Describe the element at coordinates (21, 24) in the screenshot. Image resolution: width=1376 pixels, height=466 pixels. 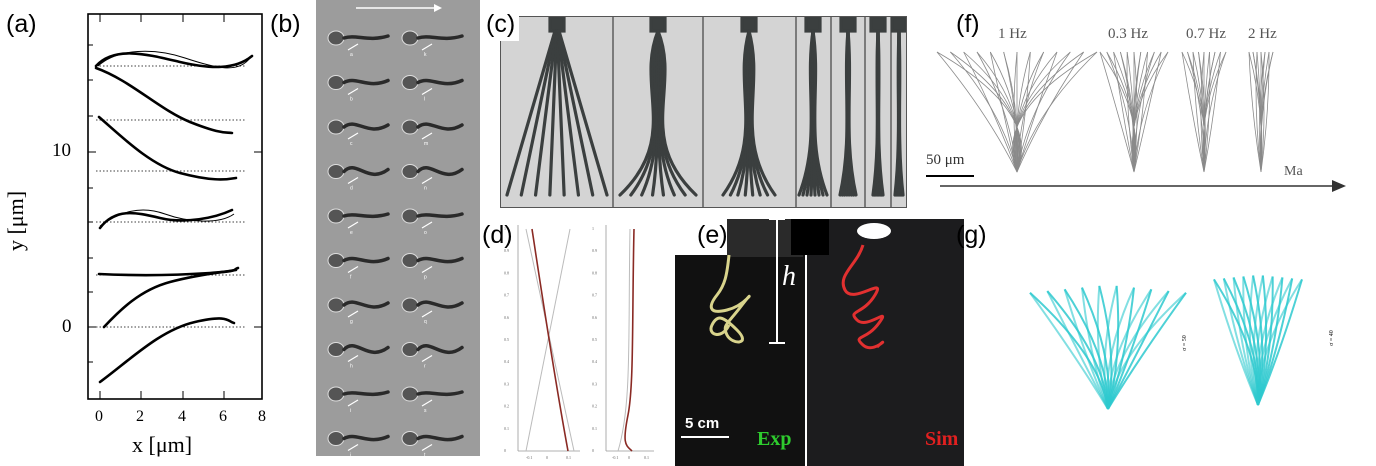
I see `panel-a-label: (a)` at that location.